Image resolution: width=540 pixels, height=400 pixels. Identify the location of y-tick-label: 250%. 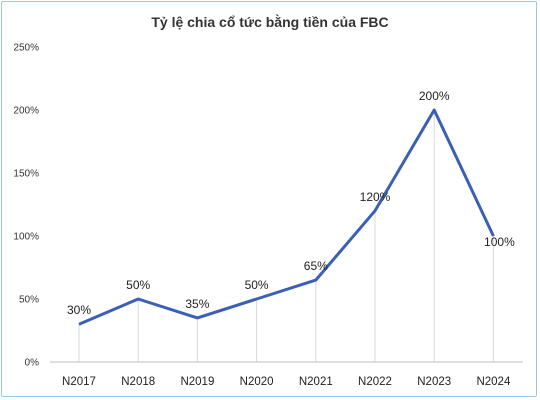
(26, 48).